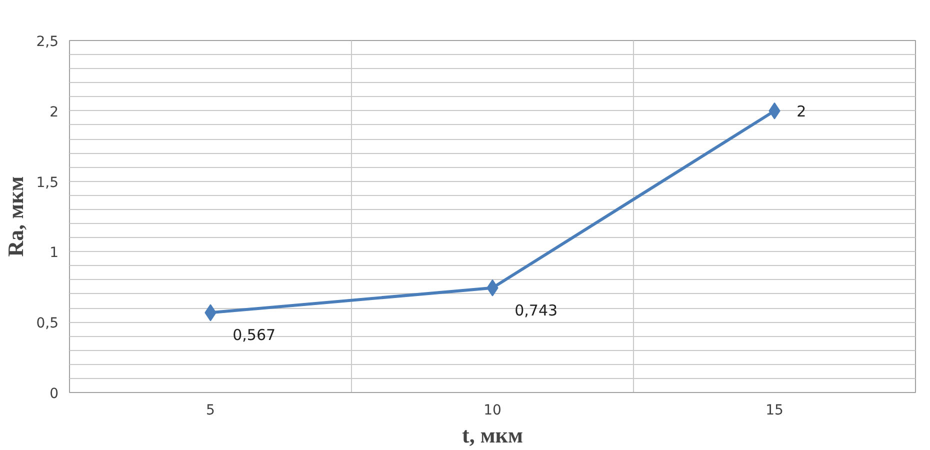 This screenshot has height=450, width=930. I want to click on y-tick-label: 2, so click(54, 112).